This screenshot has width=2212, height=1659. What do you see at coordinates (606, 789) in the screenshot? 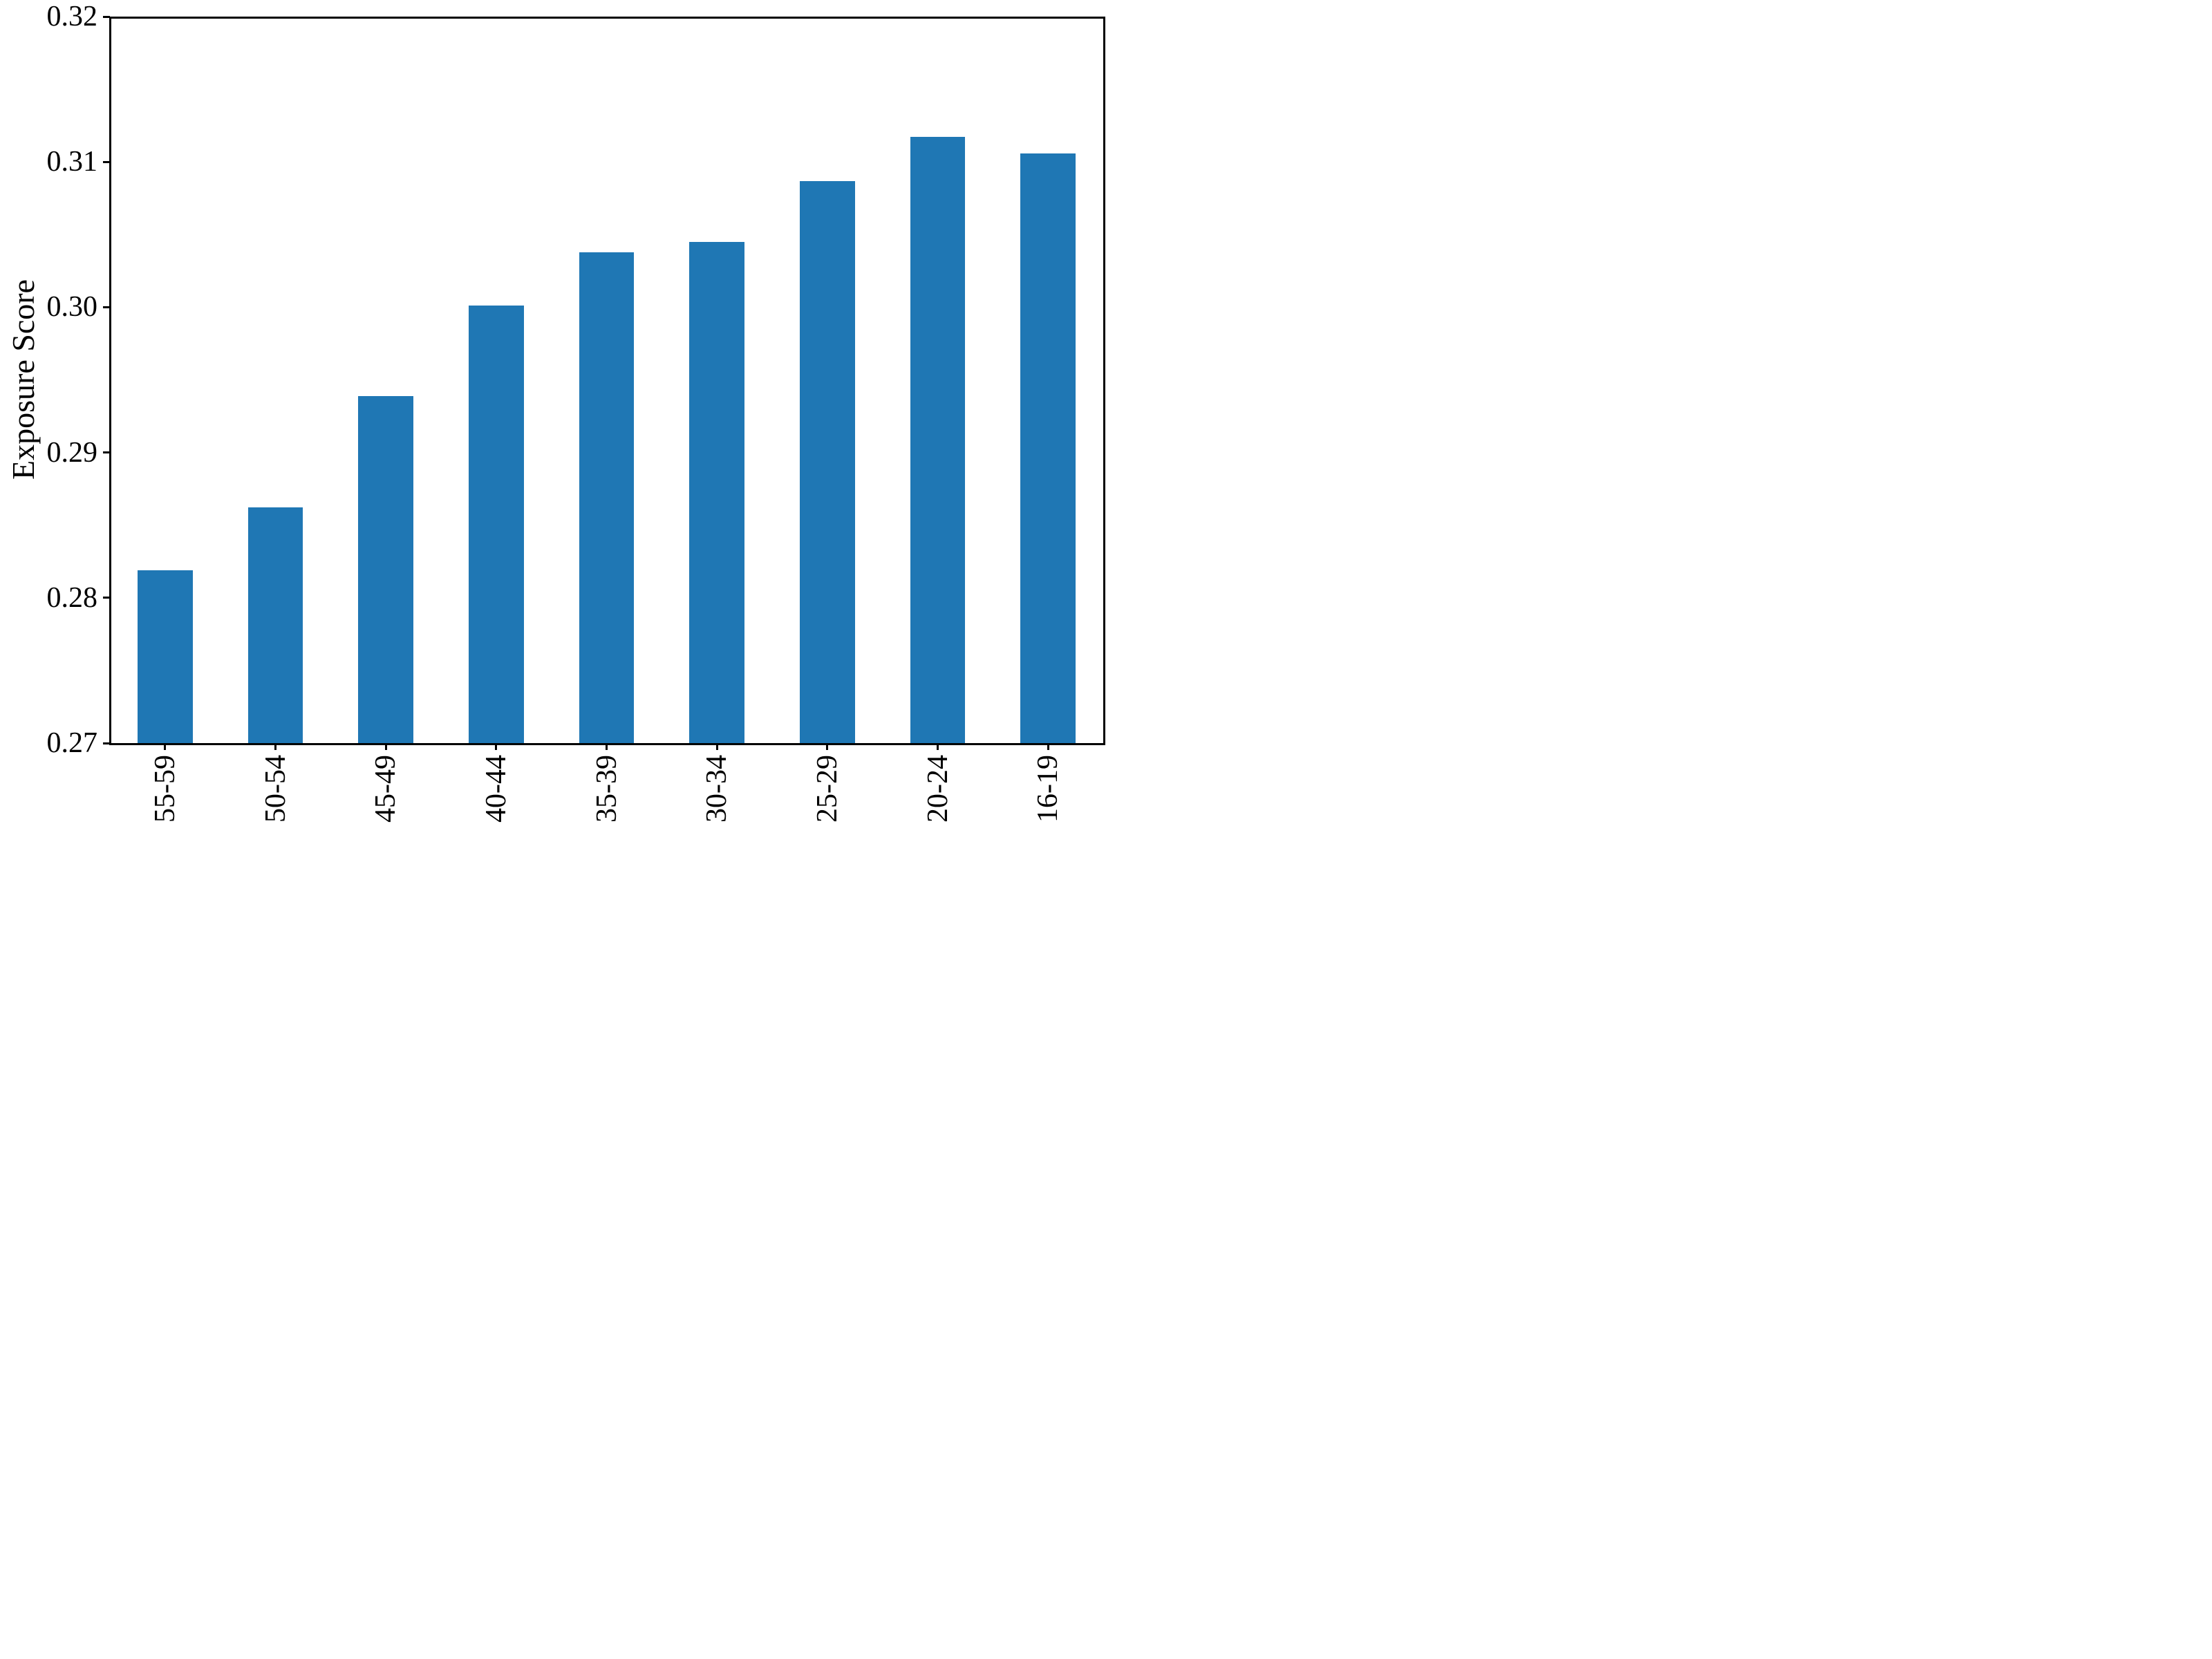
I see `x-tick-label: 35-39` at bounding box center [606, 789].